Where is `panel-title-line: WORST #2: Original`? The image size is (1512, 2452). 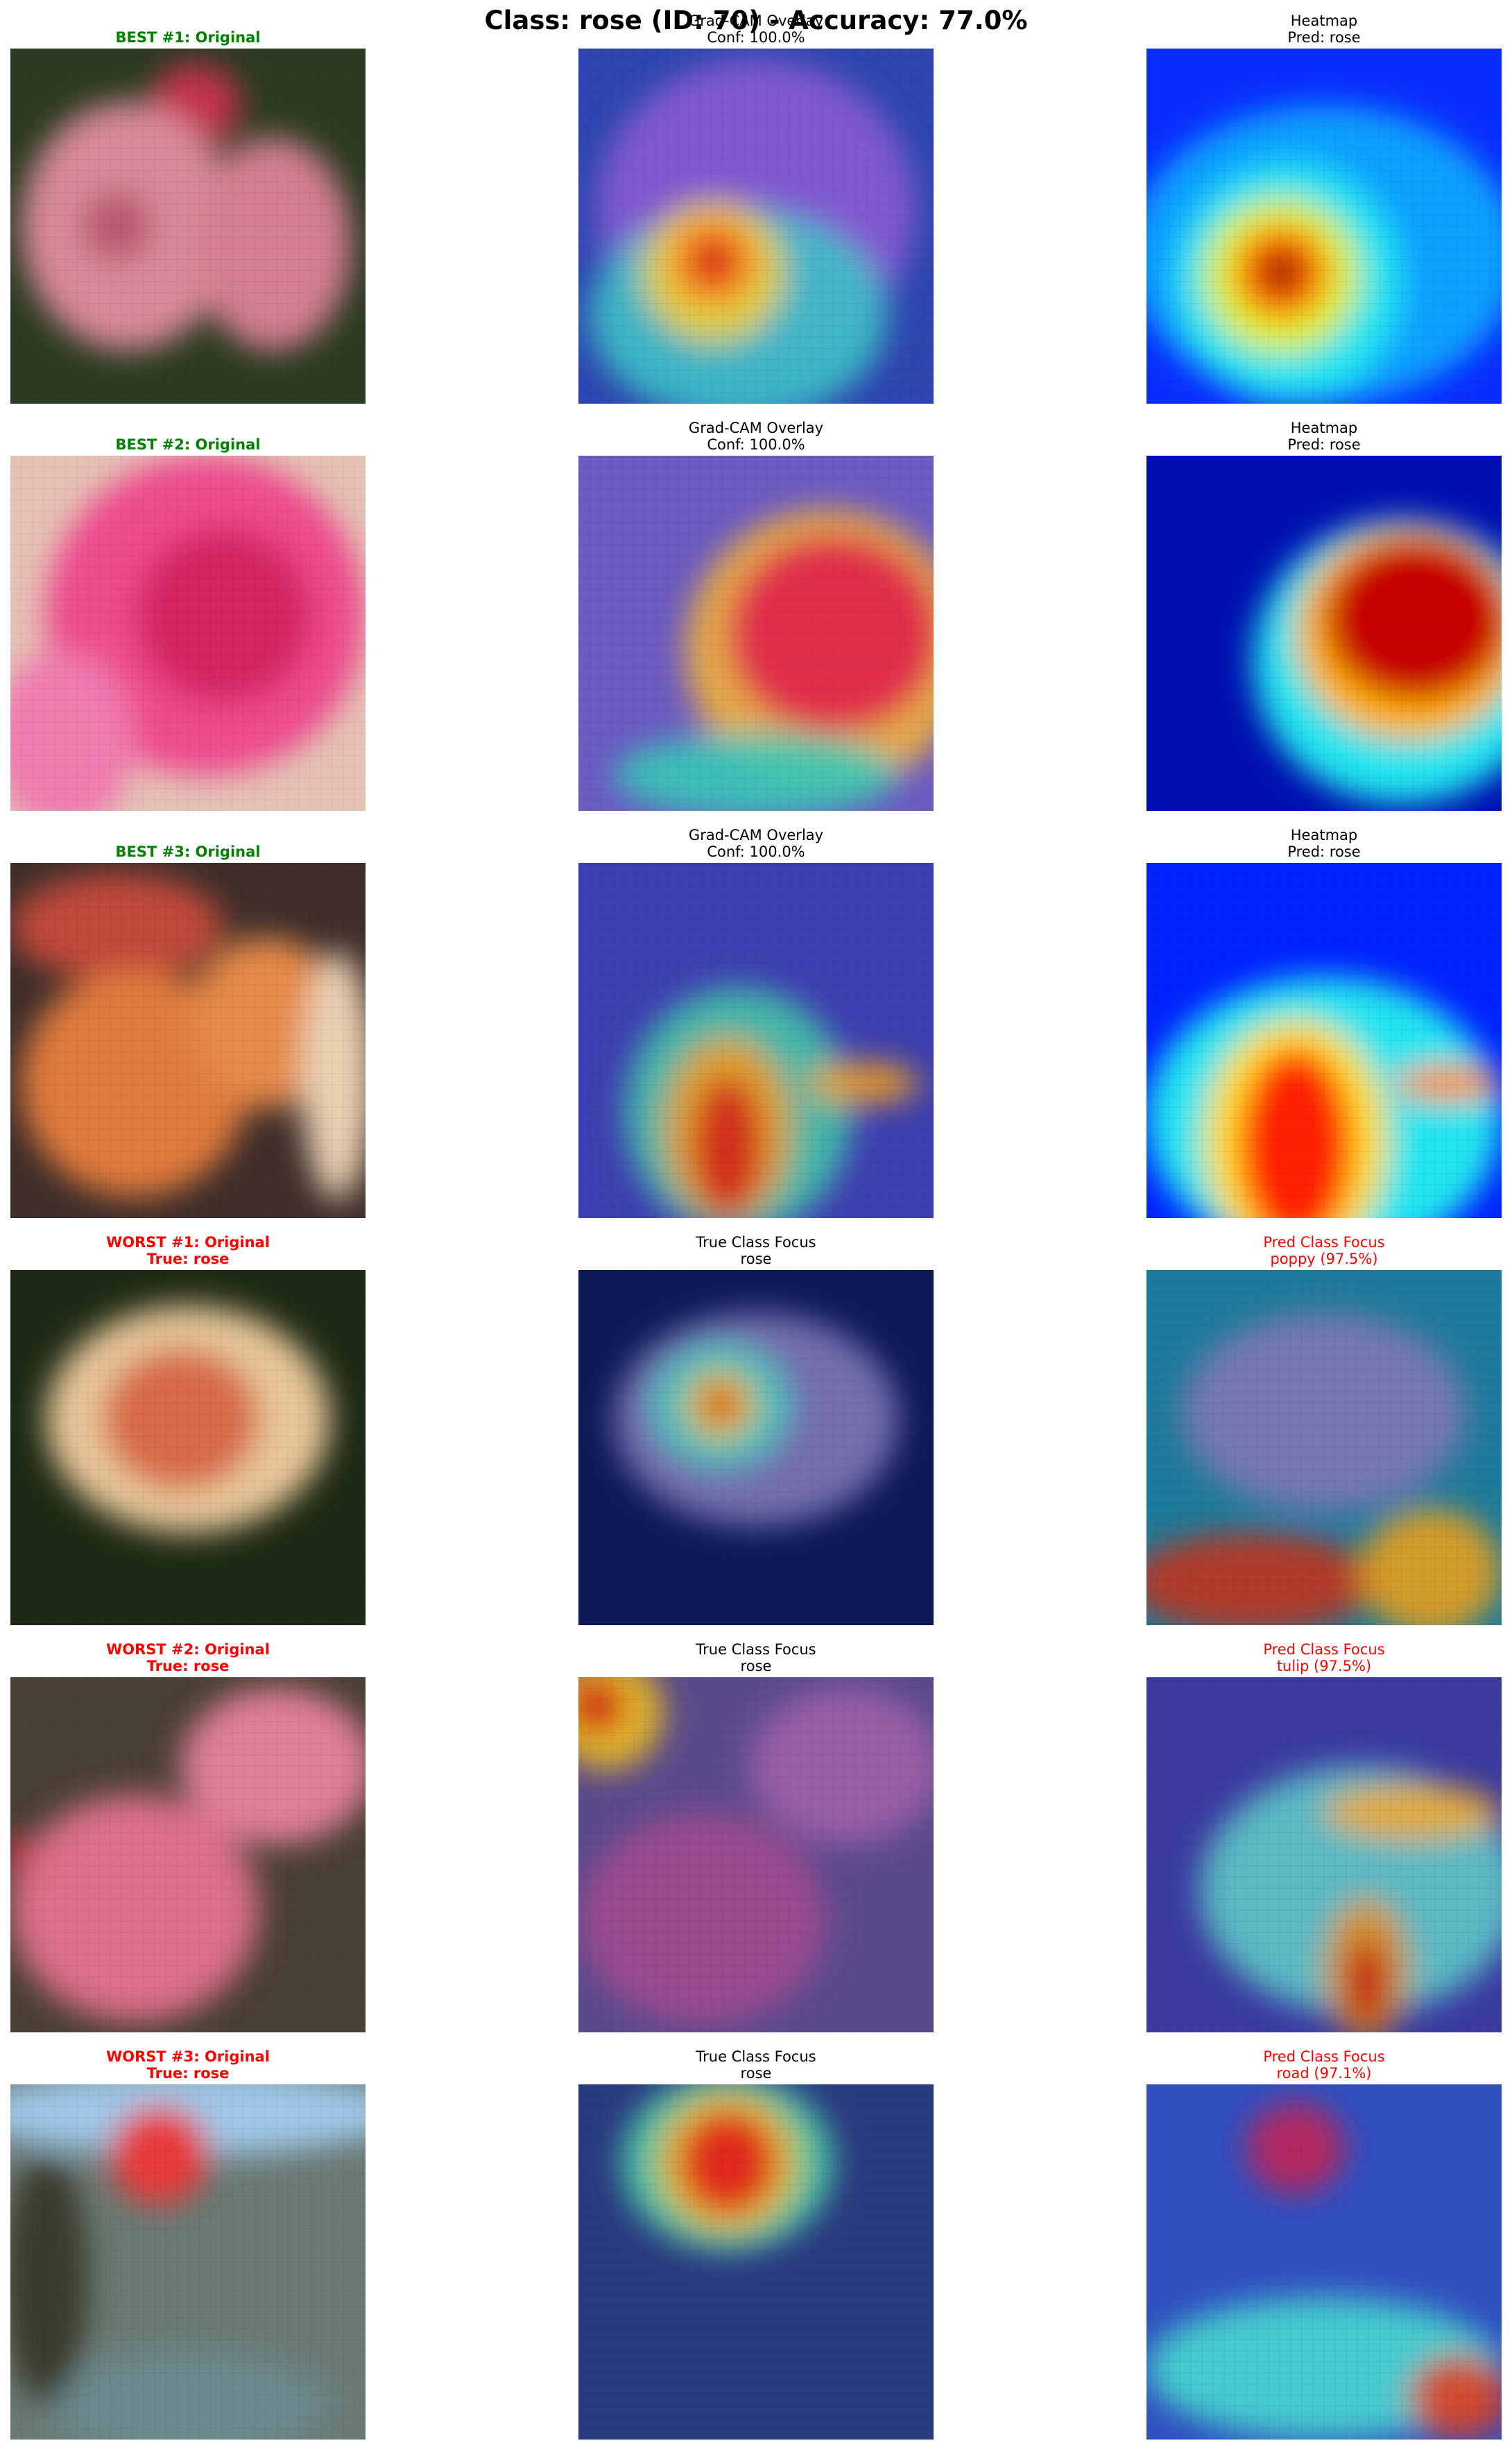
panel-title-line: WORST #2: Original is located at coordinates (188, 1649).